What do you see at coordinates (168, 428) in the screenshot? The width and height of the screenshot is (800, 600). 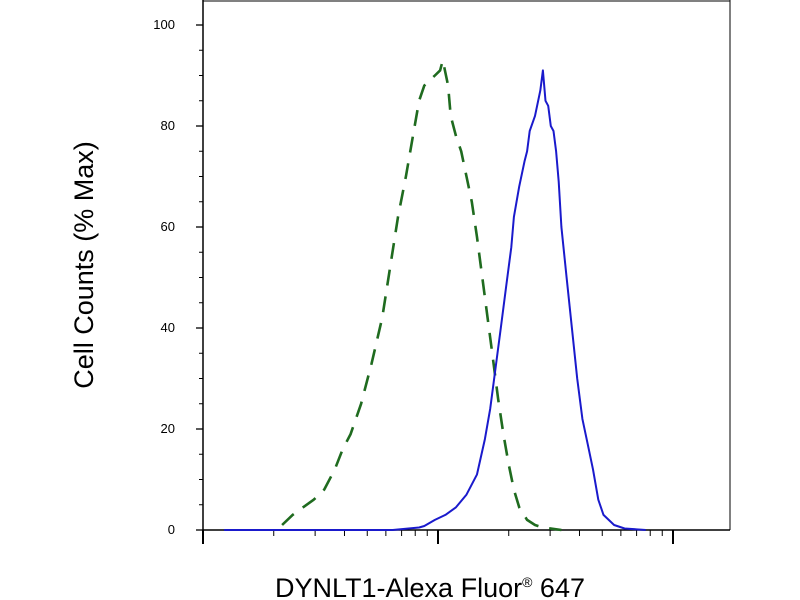 I see `y-tick-label: 20` at bounding box center [168, 428].